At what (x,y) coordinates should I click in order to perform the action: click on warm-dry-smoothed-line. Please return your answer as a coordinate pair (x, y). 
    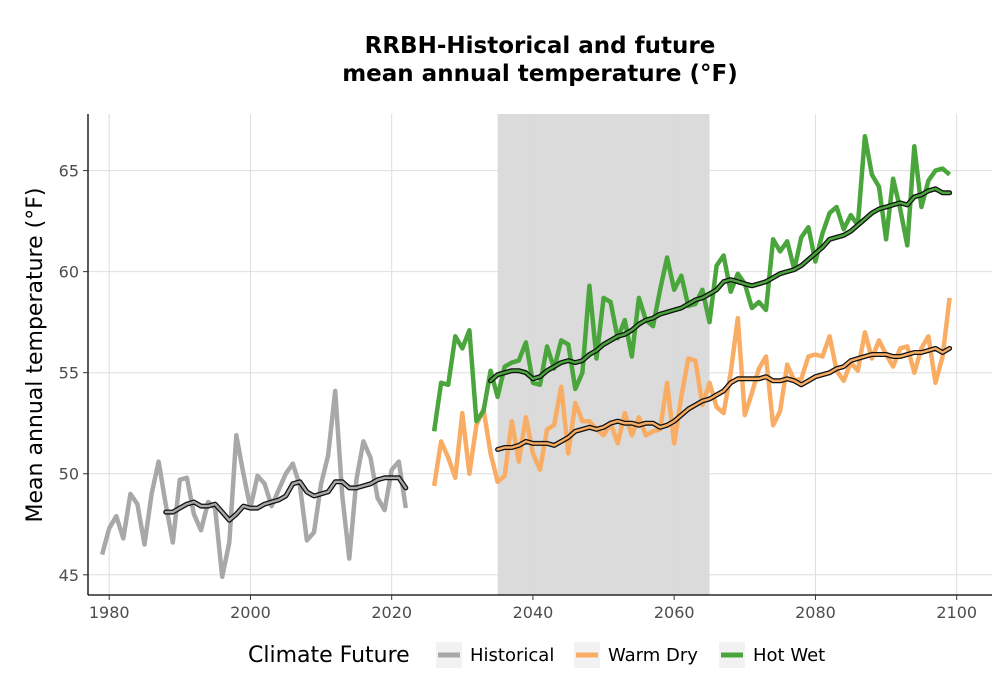
    Looking at the image, I should click on (723, 399).